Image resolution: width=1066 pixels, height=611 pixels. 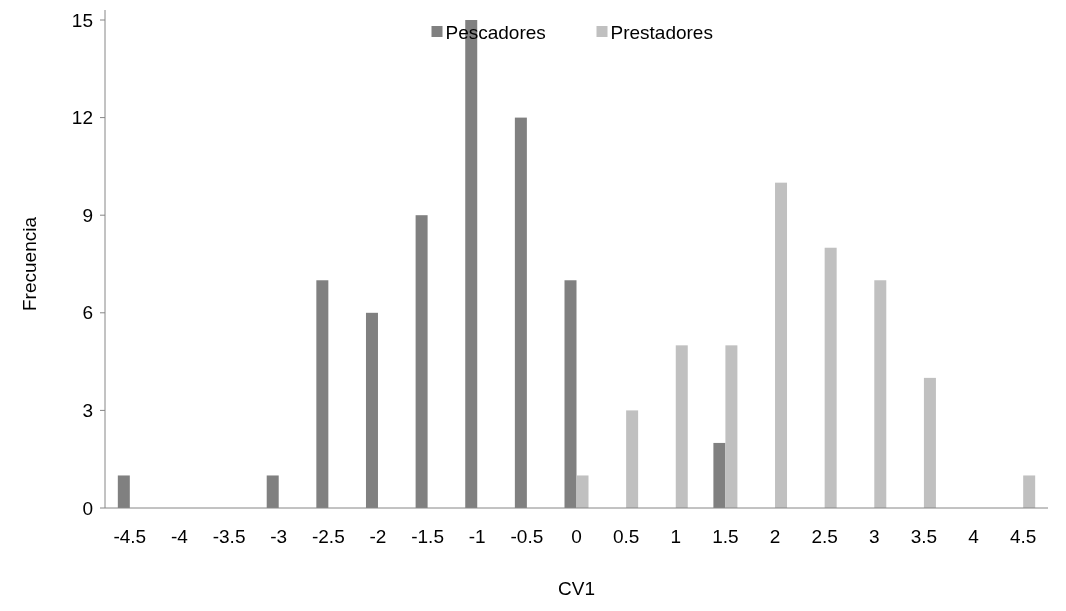 I want to click on x-tick-label: 0.5, so click(x=626, y=536).